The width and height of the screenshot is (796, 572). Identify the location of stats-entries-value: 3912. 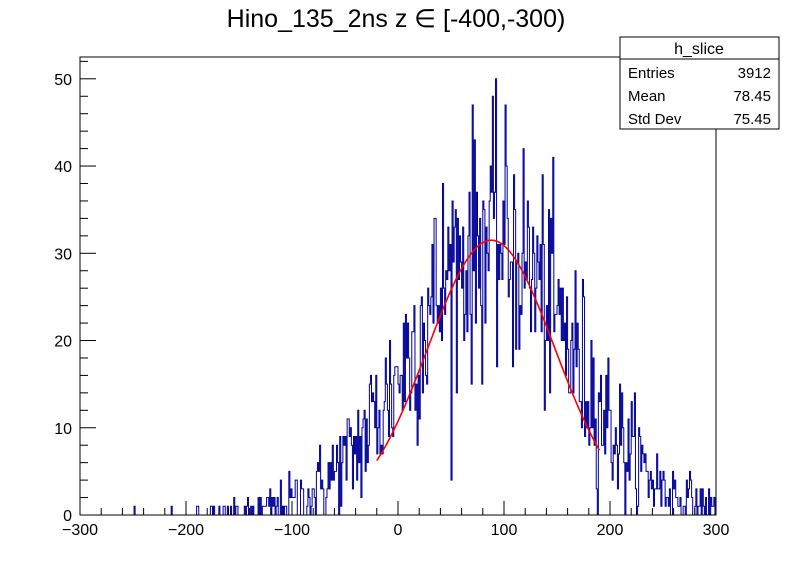
(754, 73).